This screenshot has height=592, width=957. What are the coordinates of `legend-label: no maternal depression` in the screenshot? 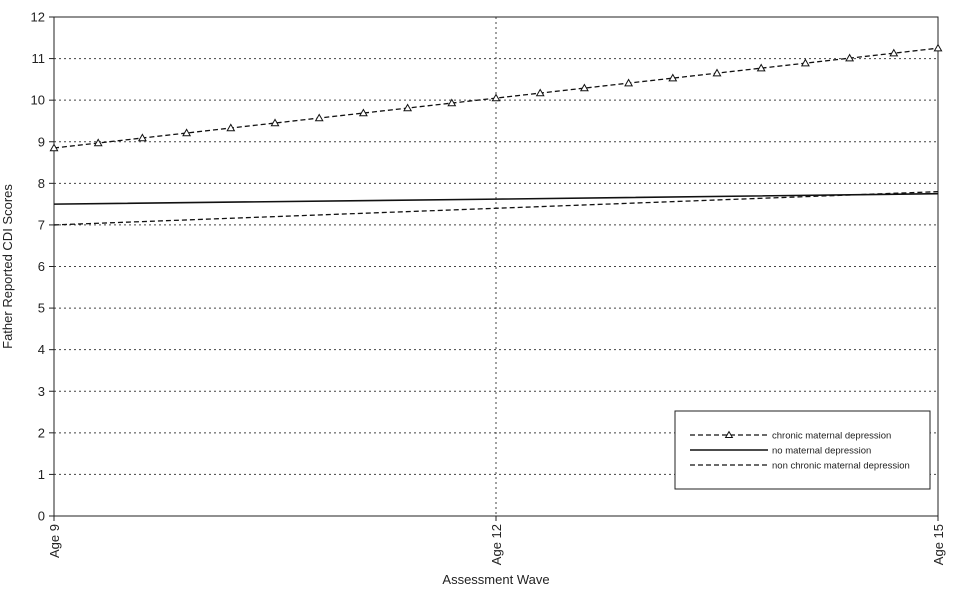 It's located at (821, 451).